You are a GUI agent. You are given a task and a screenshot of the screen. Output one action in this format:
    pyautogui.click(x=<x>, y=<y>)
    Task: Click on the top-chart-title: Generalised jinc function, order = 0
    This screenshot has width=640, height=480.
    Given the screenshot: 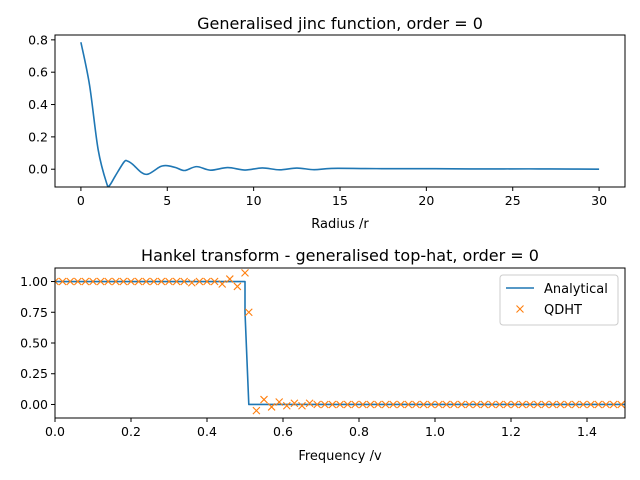 What is the action you would take?
    pyautogui.click(x=340, y=23)
    